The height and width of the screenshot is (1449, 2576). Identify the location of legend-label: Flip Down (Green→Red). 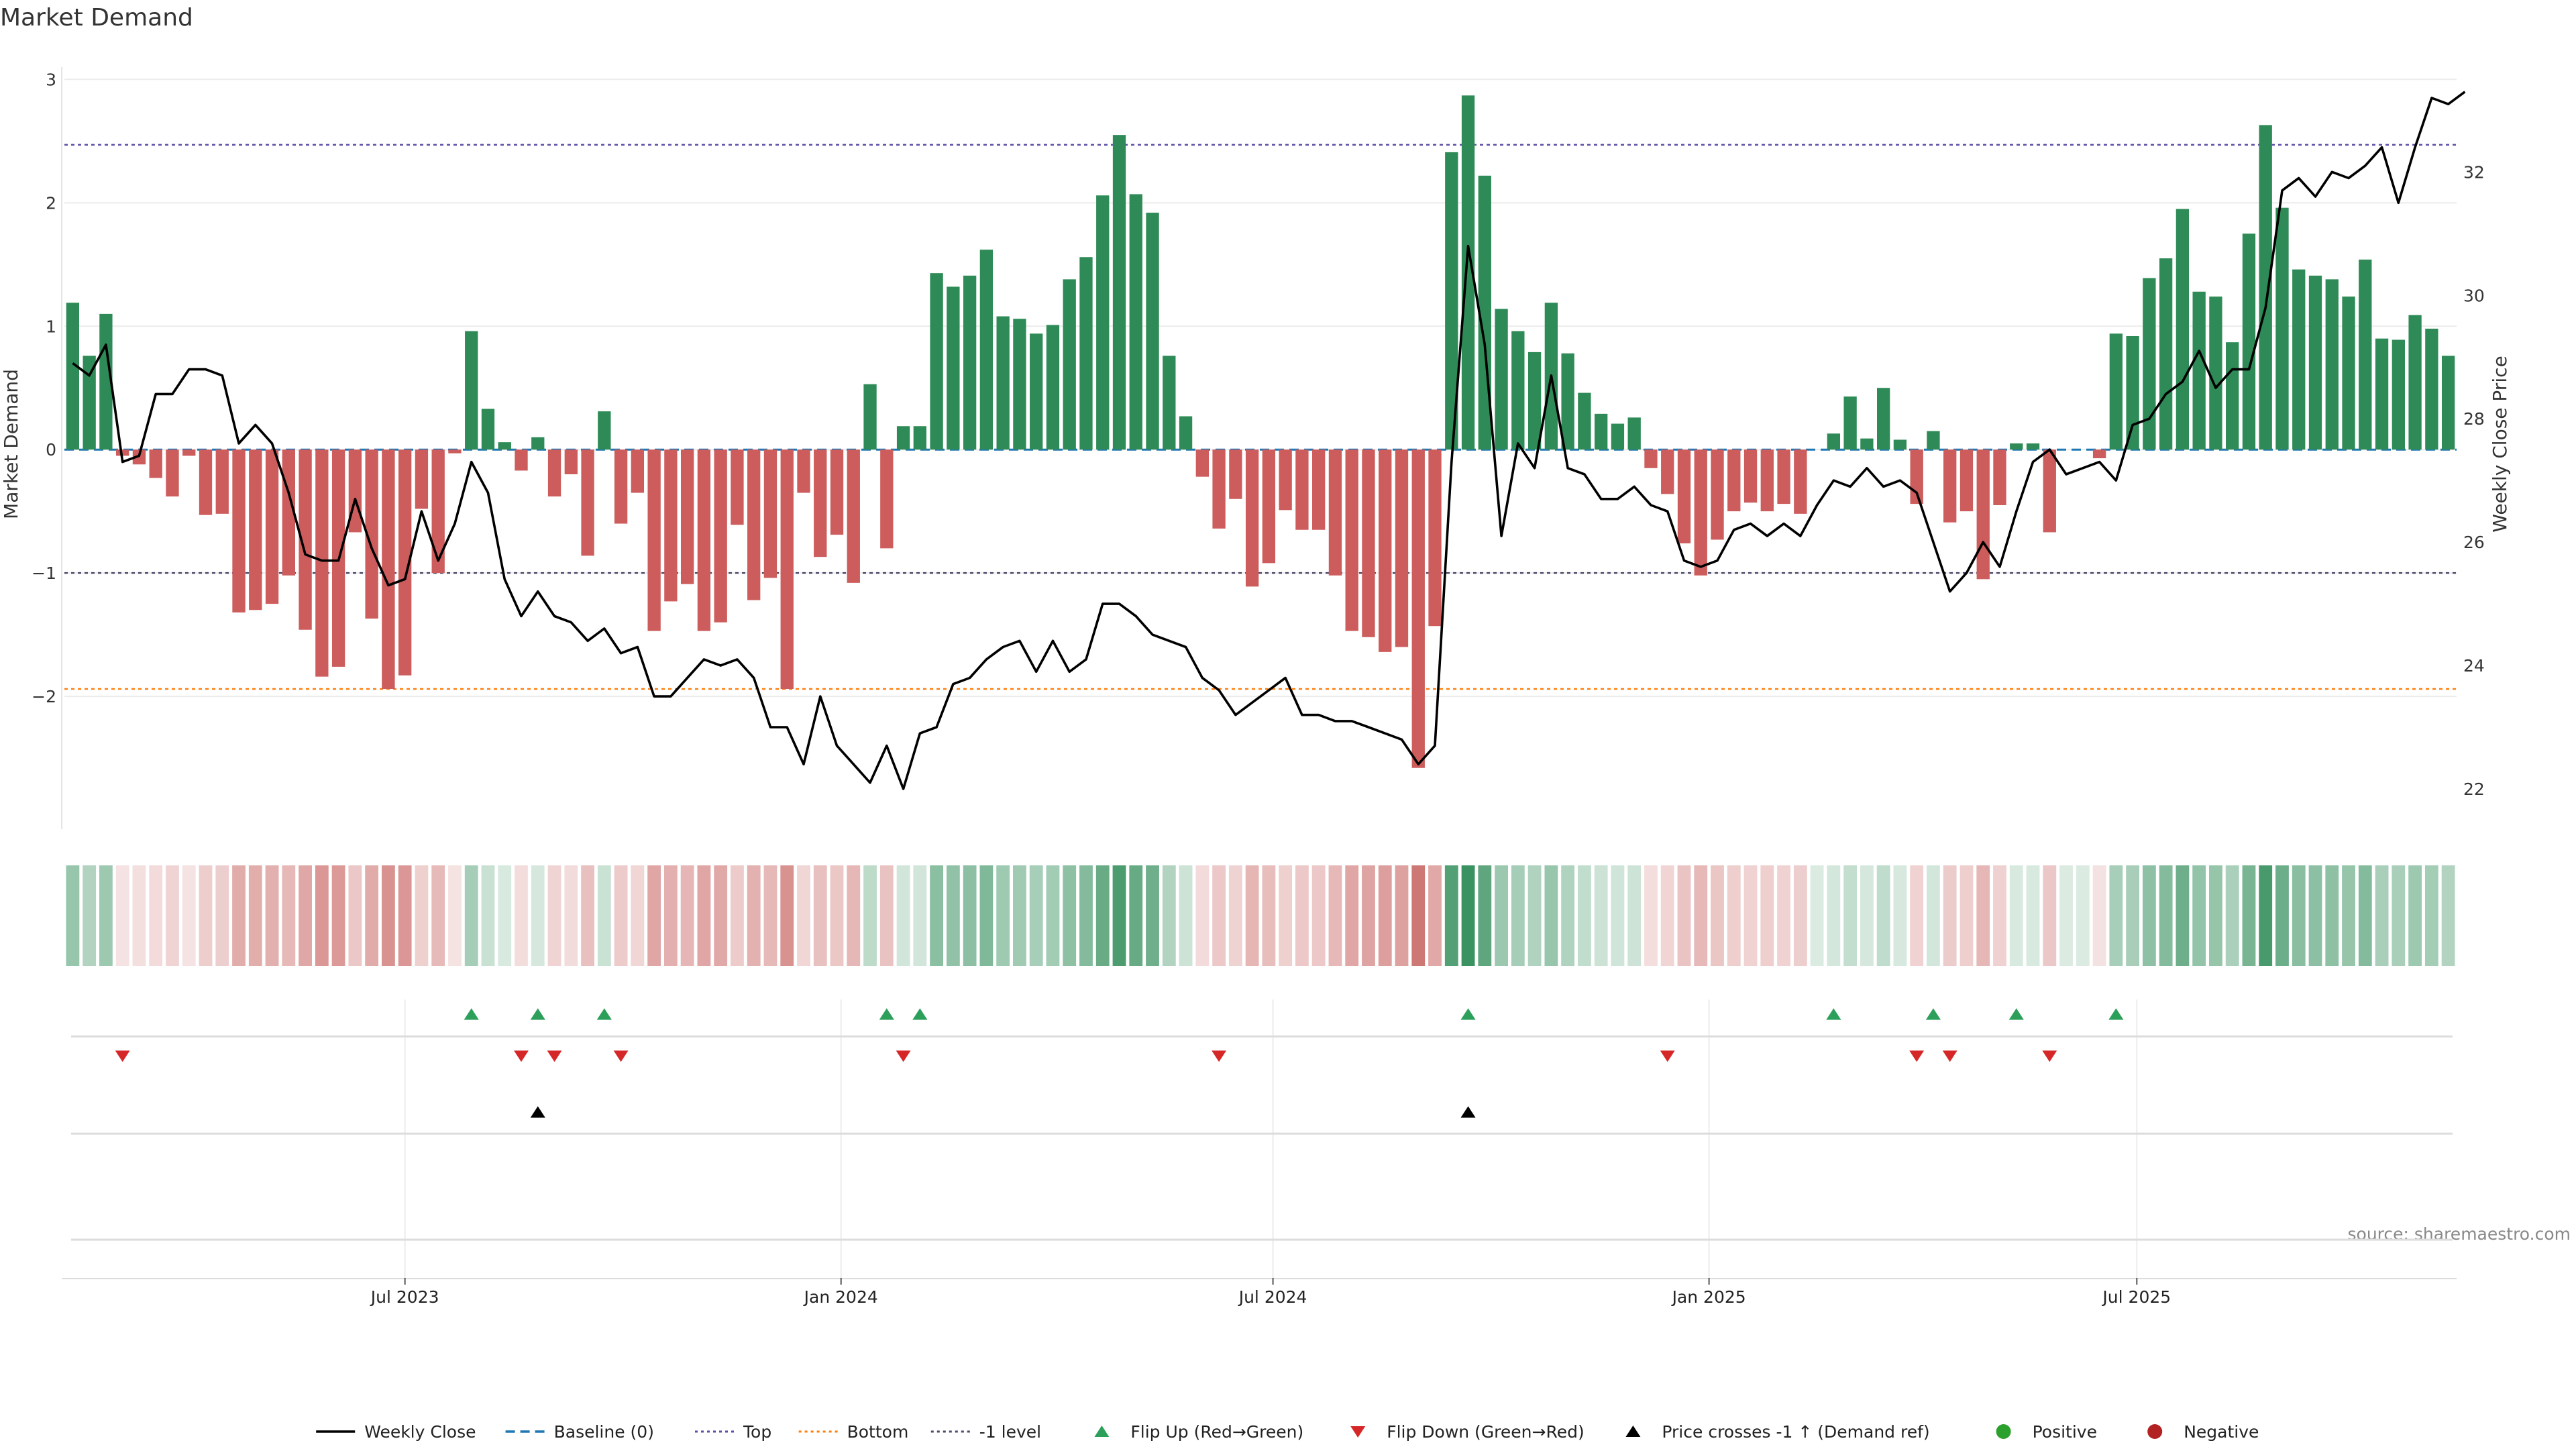
(1486, 1432).